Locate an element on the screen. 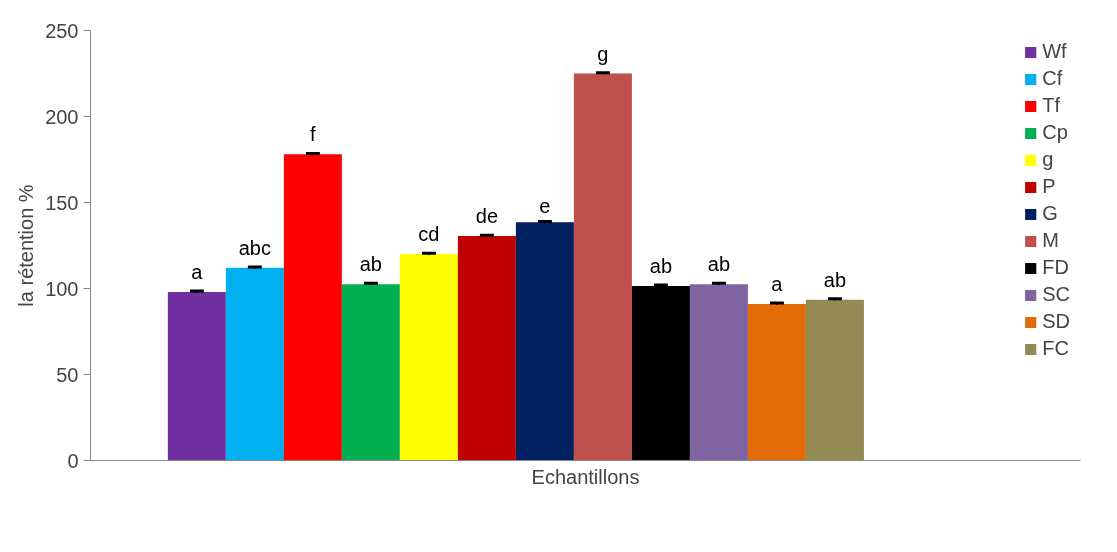 The height and width of the screenshot is (552, 1117). data-label: e is located at coordinates (545, 206).